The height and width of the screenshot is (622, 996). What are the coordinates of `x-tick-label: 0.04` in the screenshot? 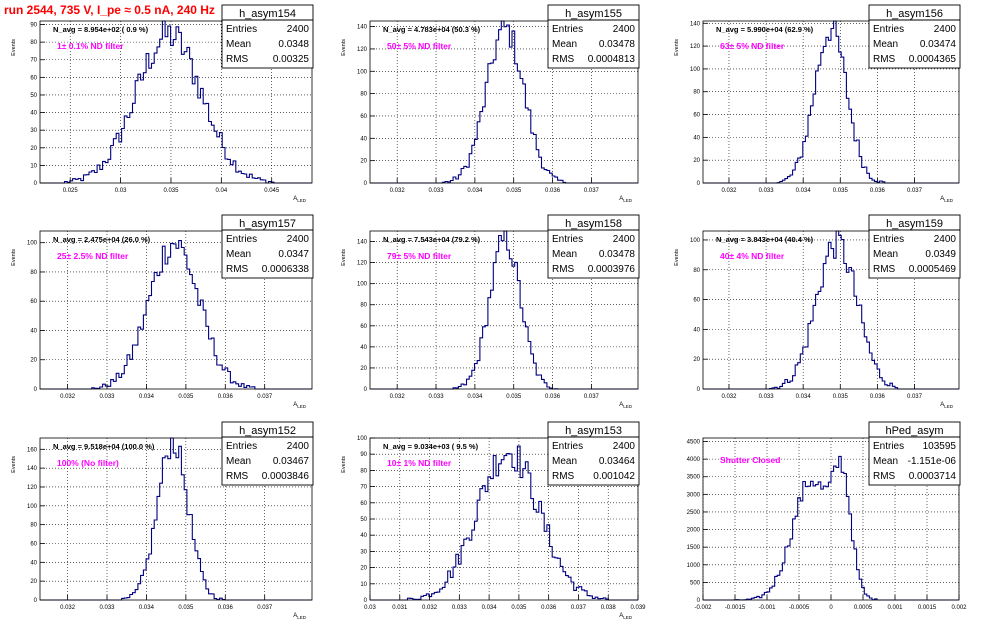 It's located at (221, 191).